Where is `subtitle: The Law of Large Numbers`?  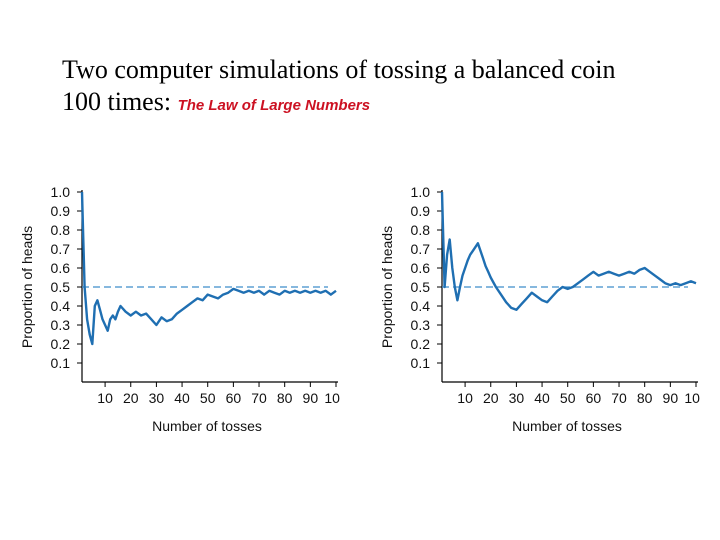 subtitle: The Law of Large Numbers is located at coordinates (274, 105).